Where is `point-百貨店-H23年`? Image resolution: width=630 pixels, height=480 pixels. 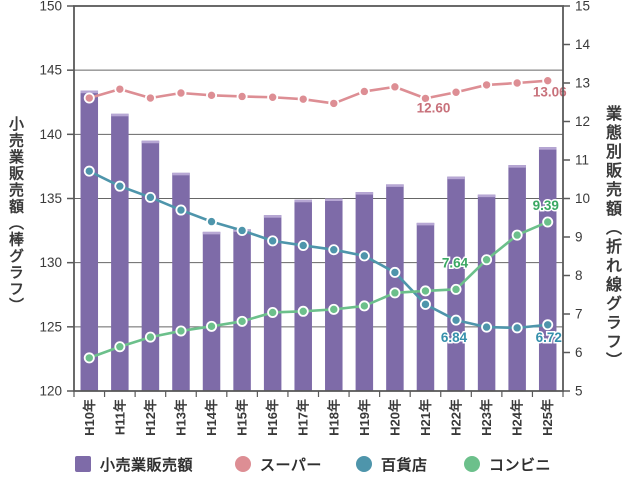
point-百貨店-H23年 is located at coordinates (487, 327).